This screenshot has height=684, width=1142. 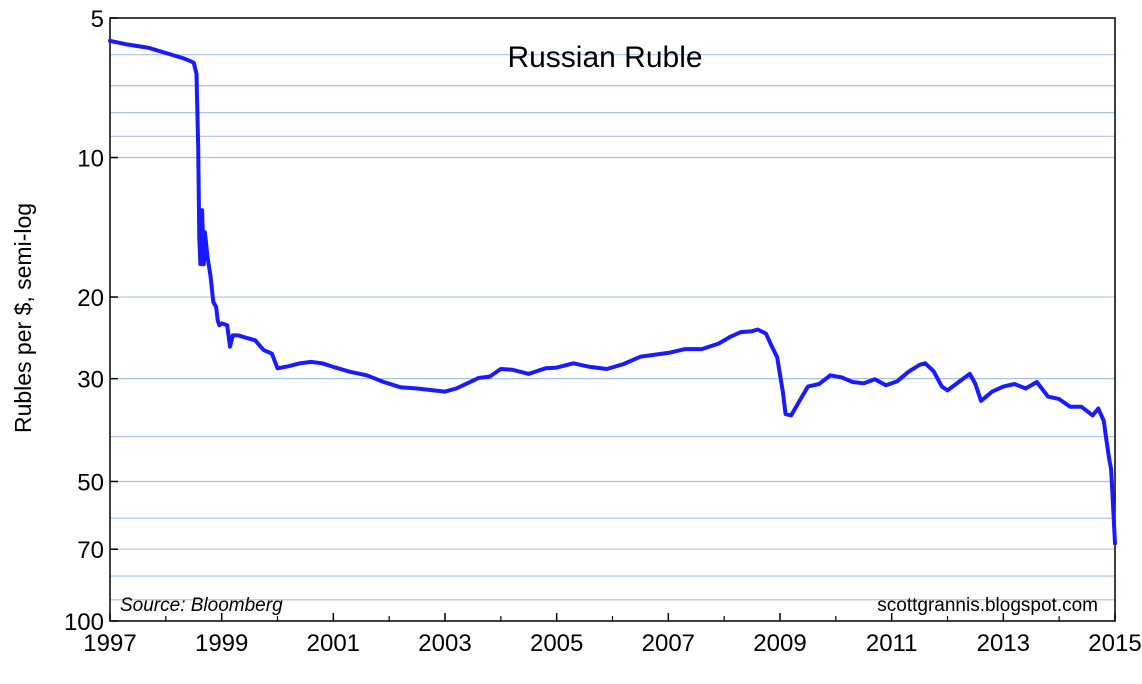 I want to click on y-tick-label: 5, so click(x=97, y=19).